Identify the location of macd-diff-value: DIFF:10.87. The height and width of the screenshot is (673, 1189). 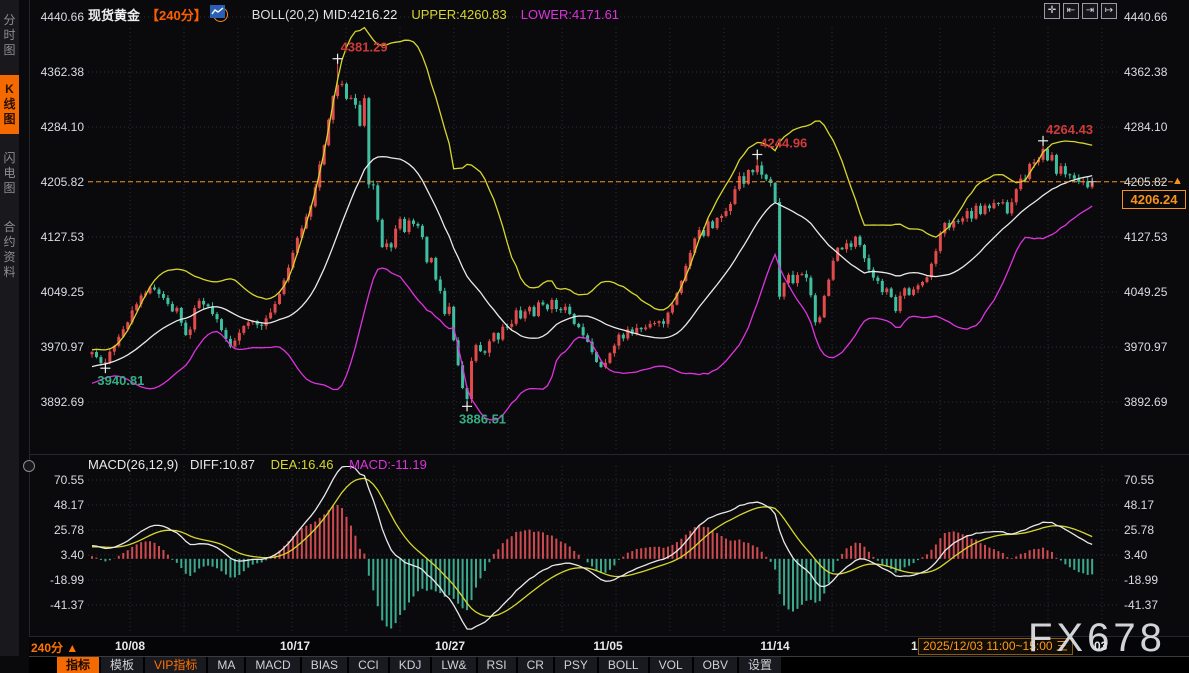
(222, 464).